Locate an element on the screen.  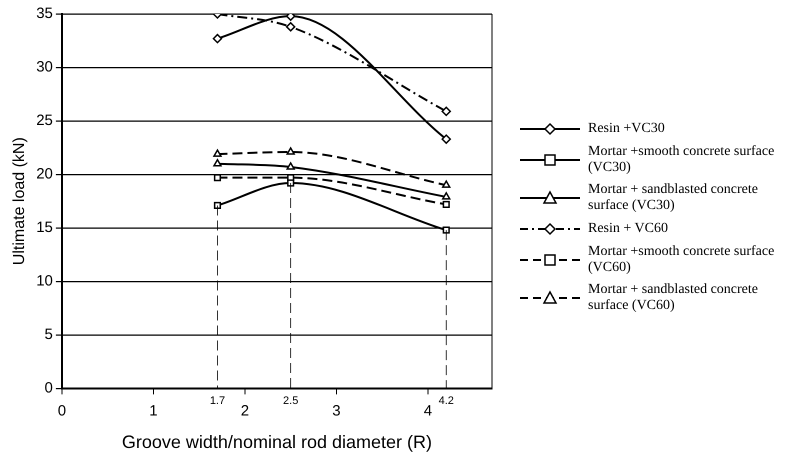
x-tick-label: 3 is located at coordinates (336, 411).